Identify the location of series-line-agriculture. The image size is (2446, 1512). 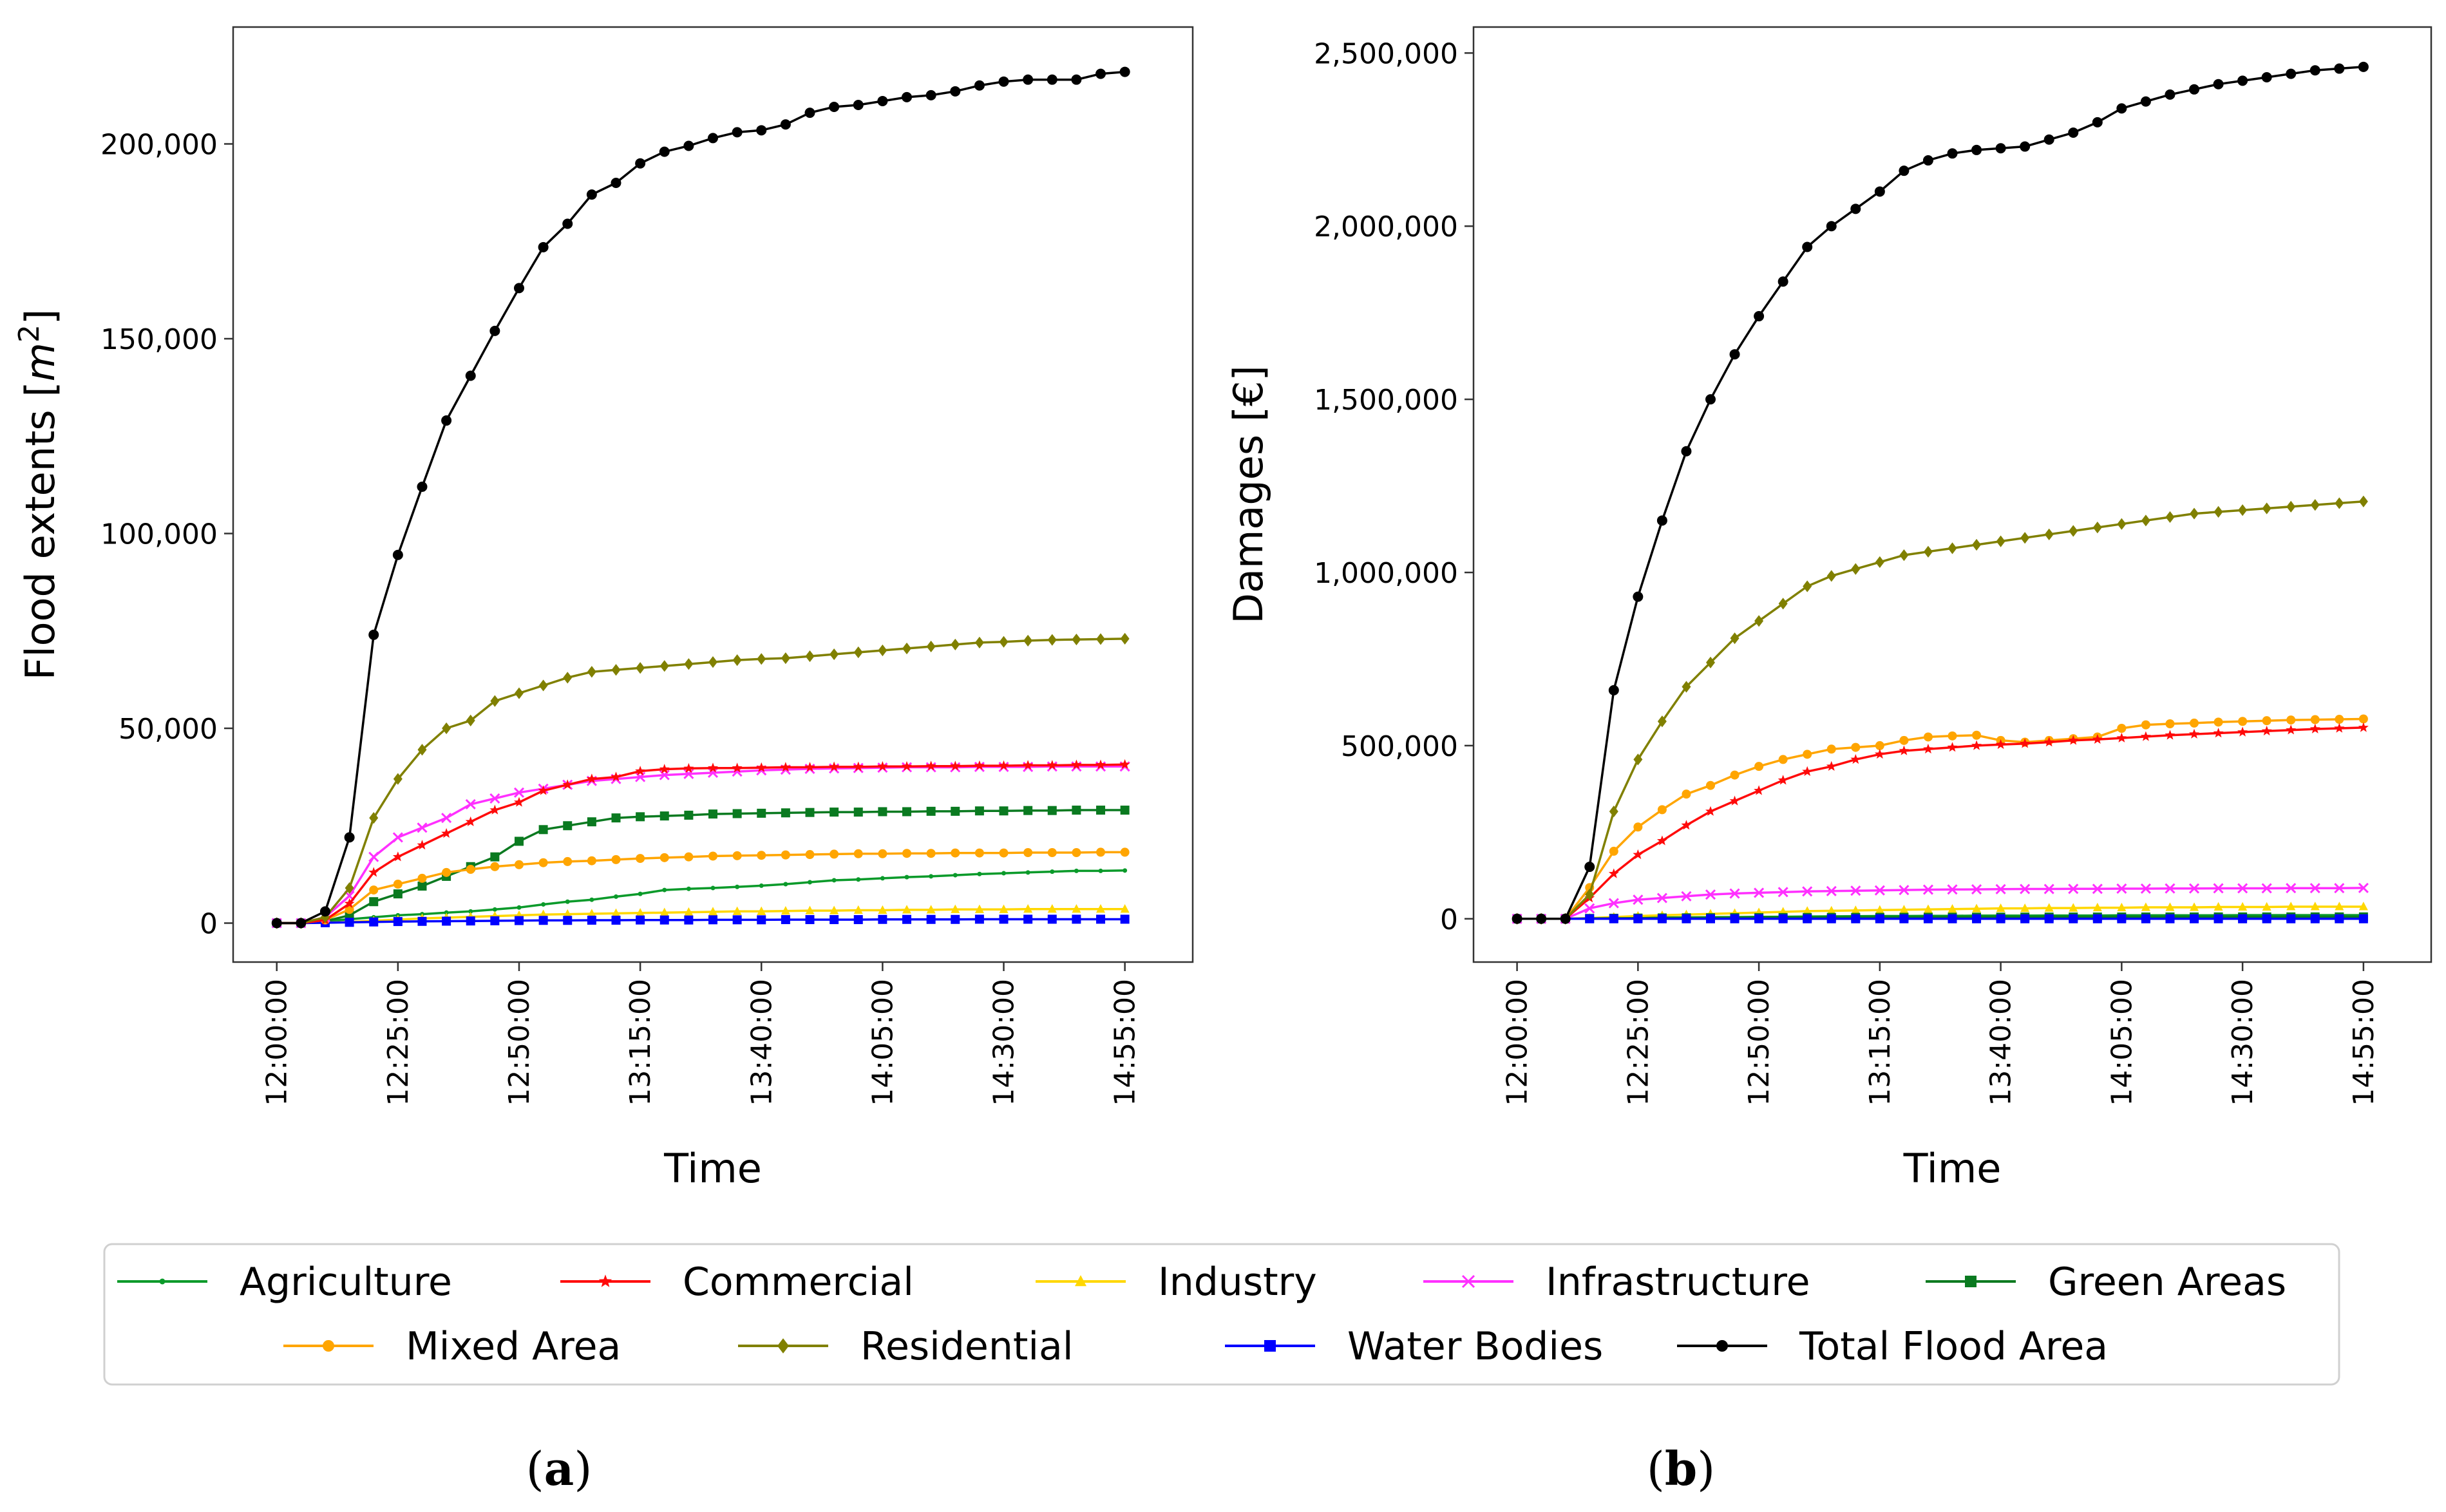
(700, 897).